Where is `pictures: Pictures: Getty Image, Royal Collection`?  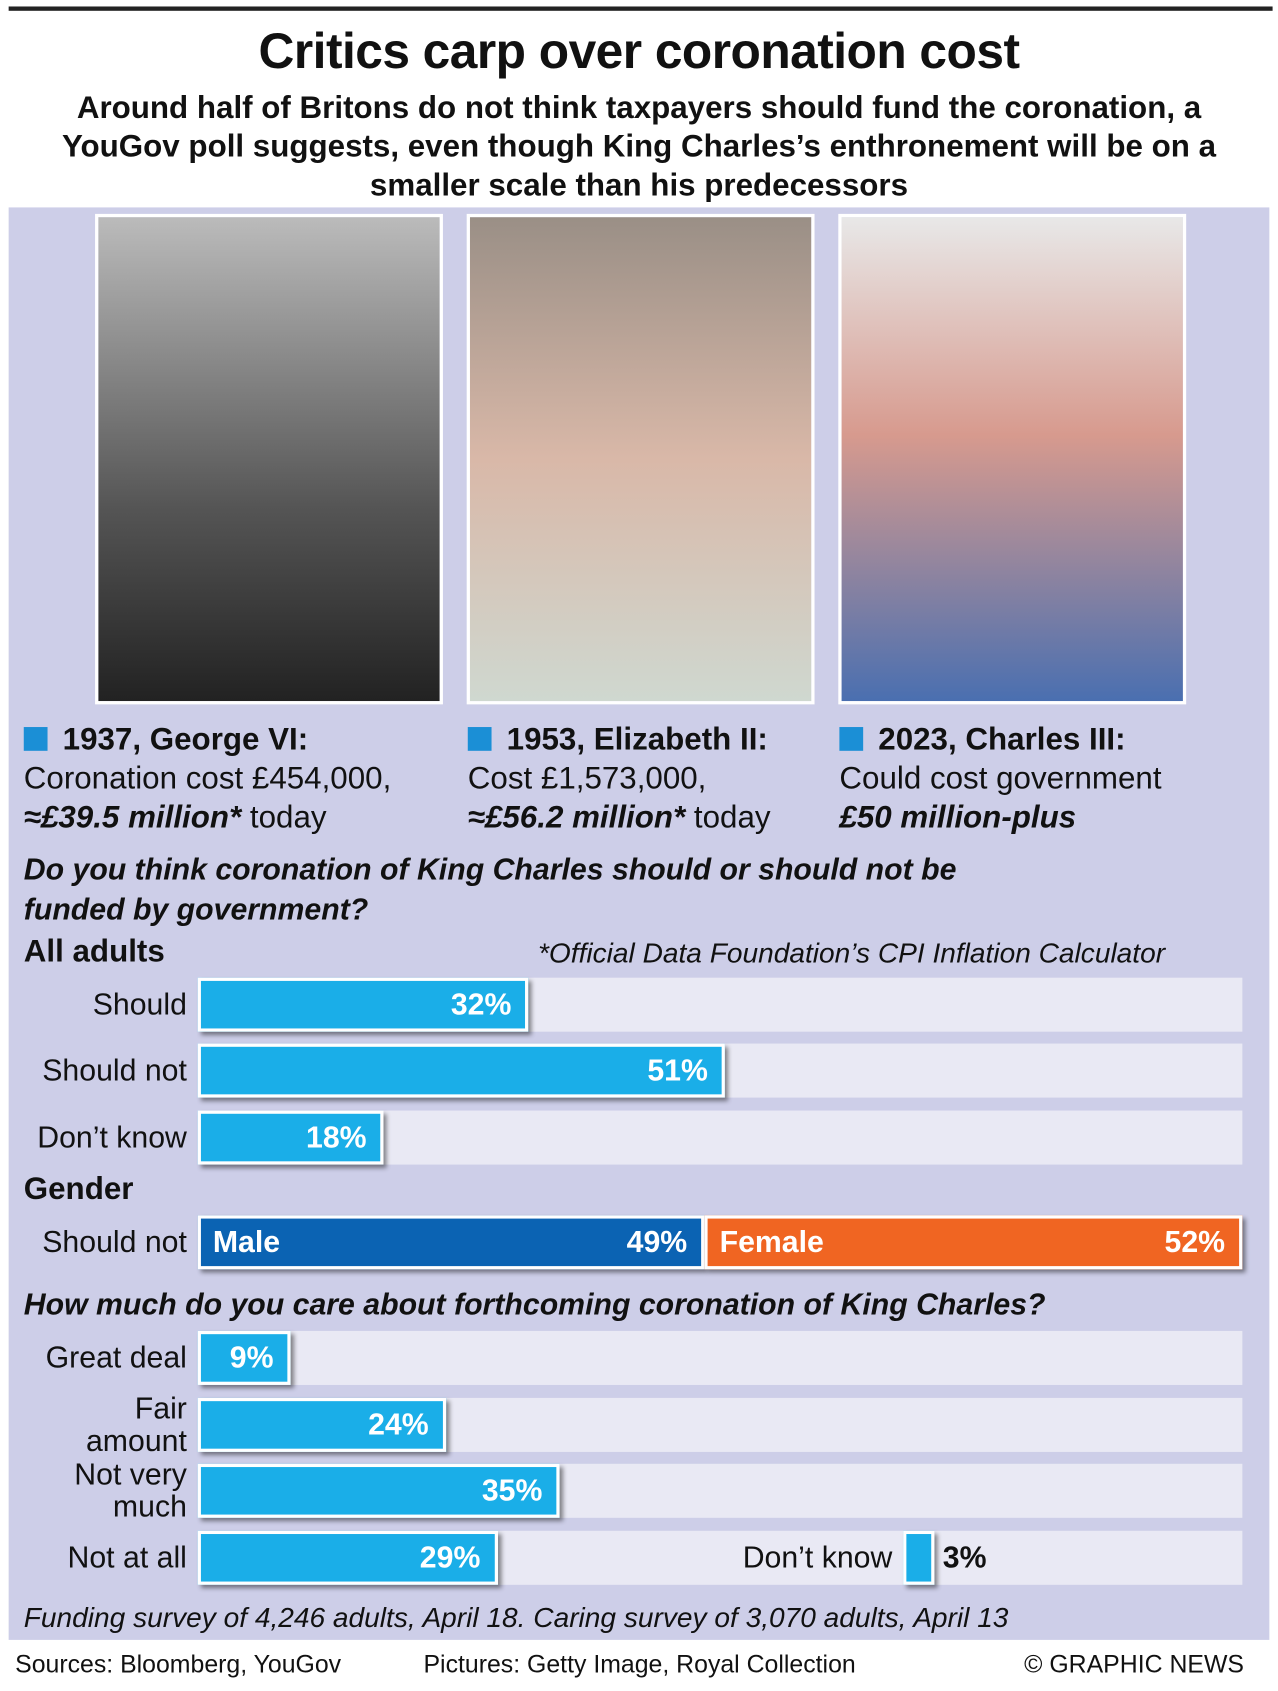
pictures: Pictures: Getty Image, Royal Collection is located at coordinates (639, 1663).